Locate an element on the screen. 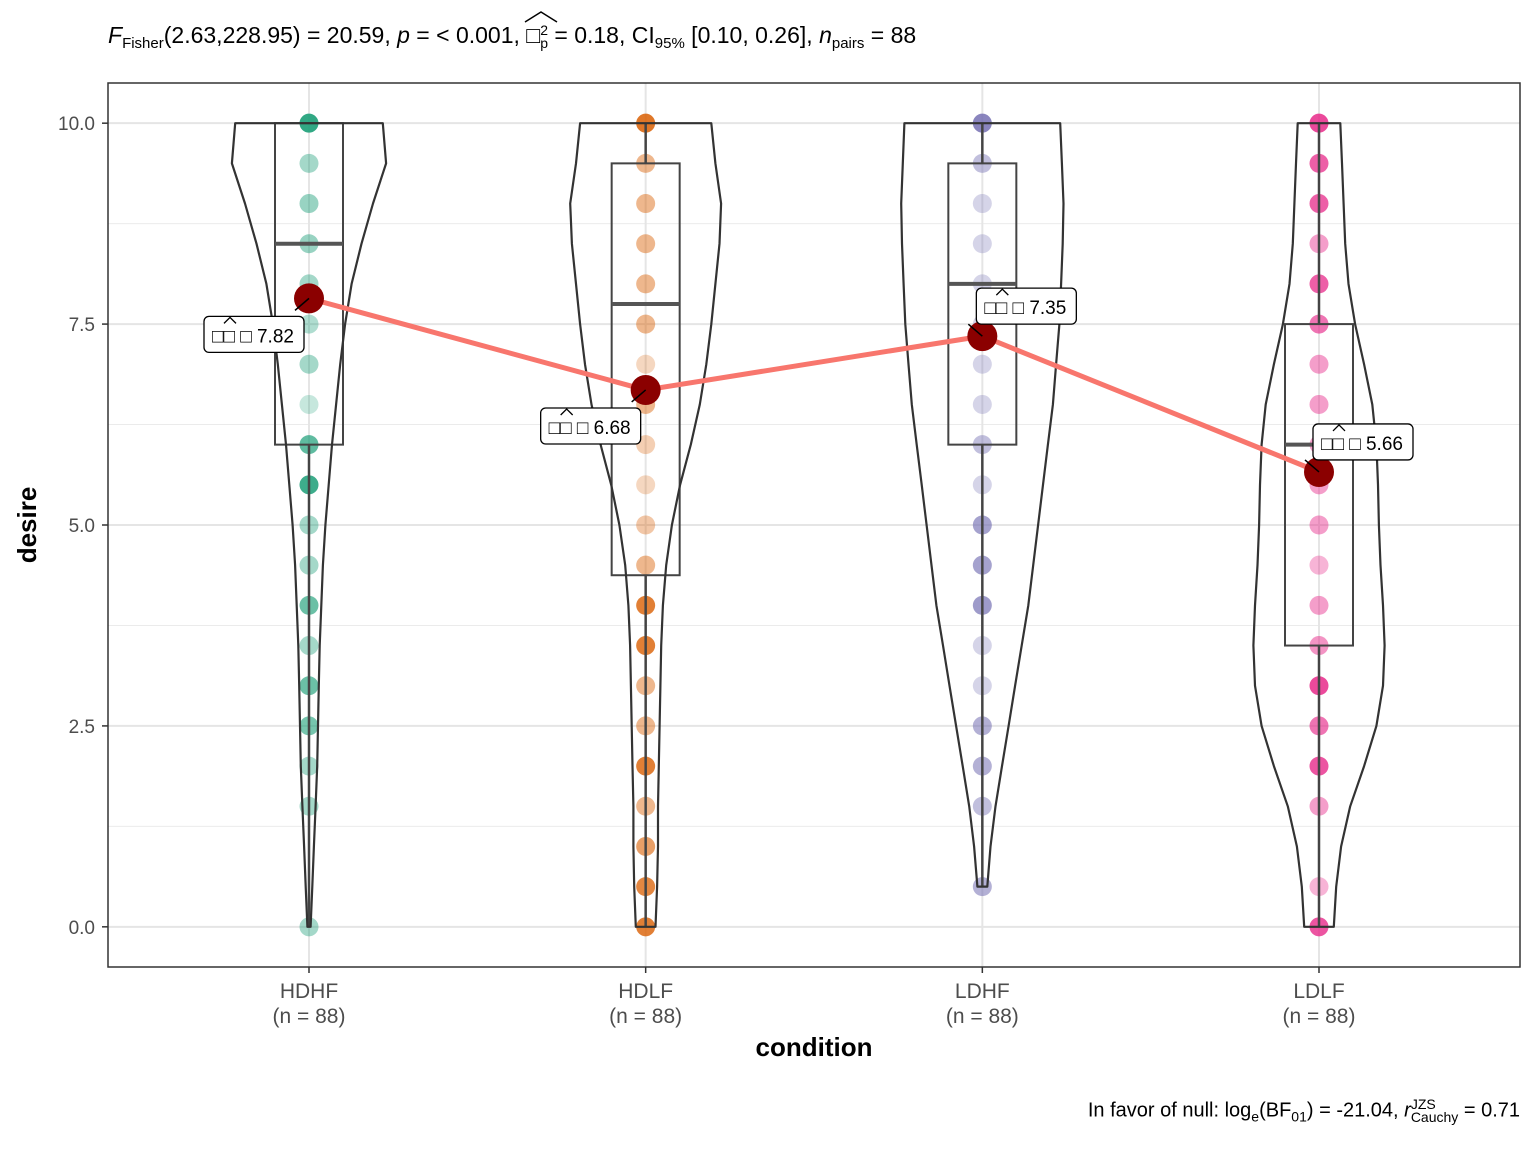  y-tick-label: 10.0 is located at coordinates (76, 124).